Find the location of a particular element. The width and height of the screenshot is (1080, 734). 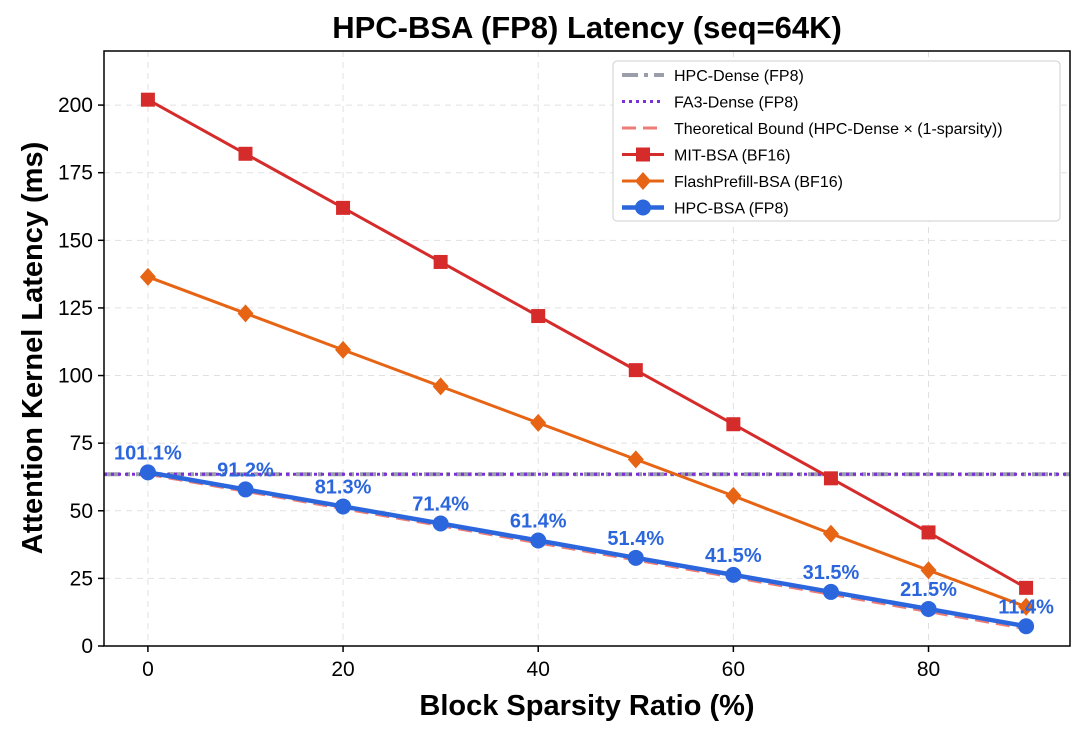

y-tick-label: 100 is located at coordinates (75, 376).